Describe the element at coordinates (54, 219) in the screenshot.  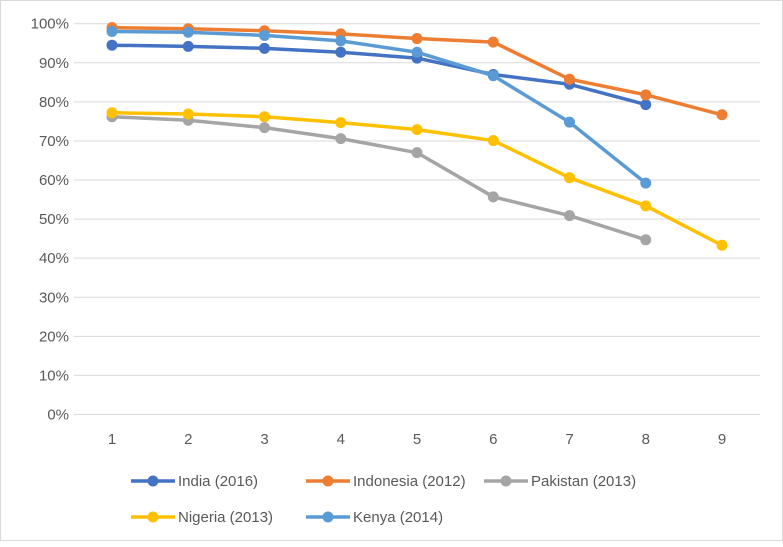
I see `y-tick-label: 50%` at that location.